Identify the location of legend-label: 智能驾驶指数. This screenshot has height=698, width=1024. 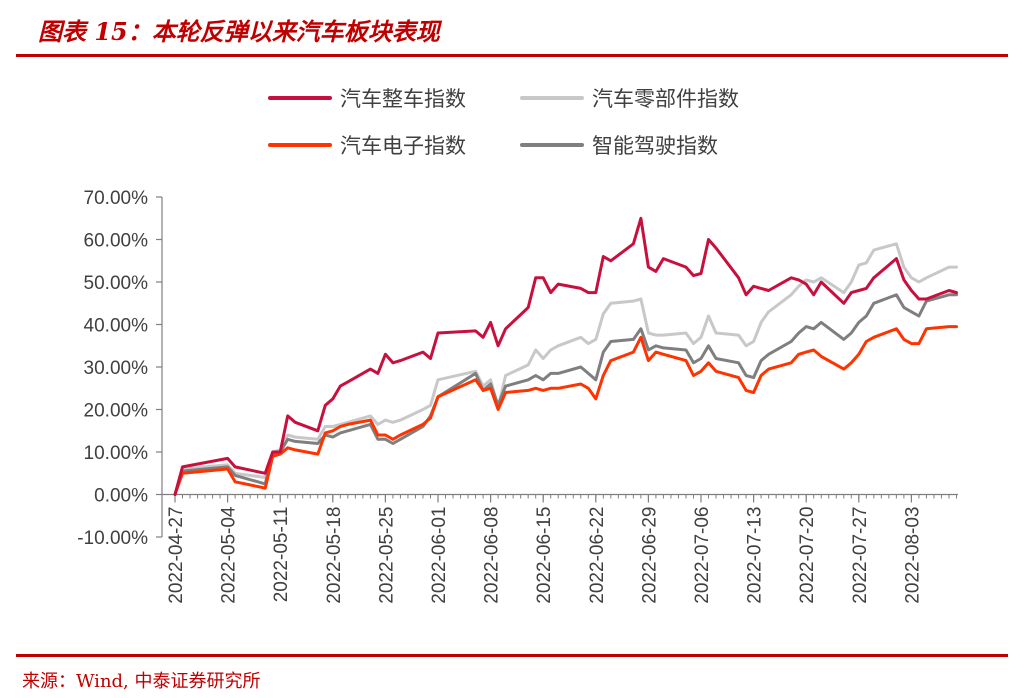
(655, 146).